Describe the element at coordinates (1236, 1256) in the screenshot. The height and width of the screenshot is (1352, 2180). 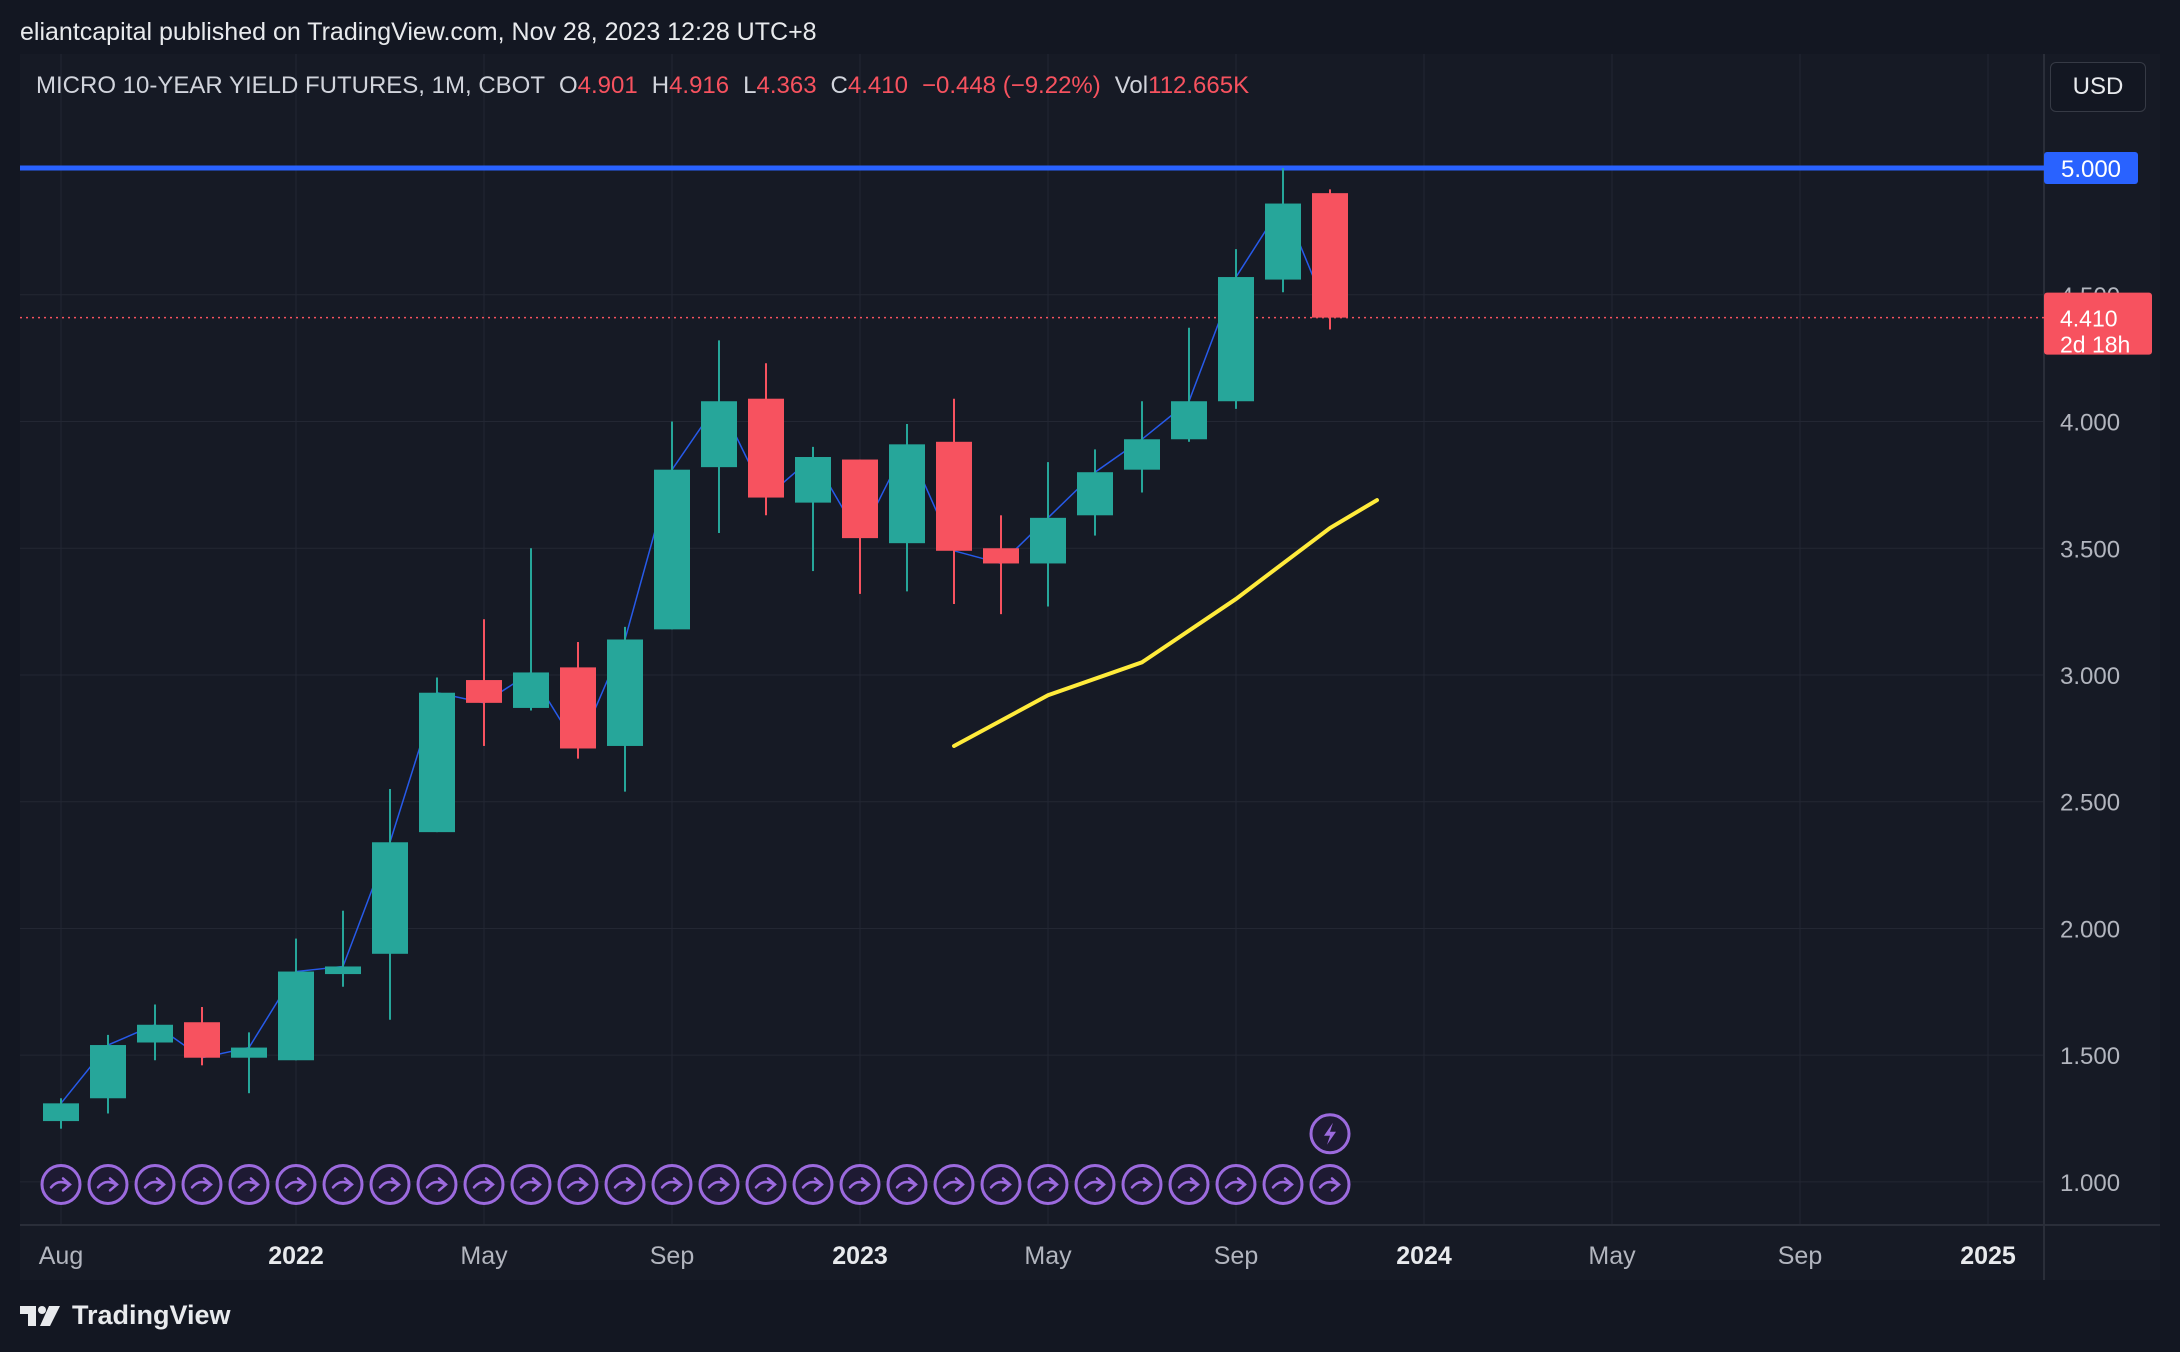
I see `x-tick-label: Sep` at that location.